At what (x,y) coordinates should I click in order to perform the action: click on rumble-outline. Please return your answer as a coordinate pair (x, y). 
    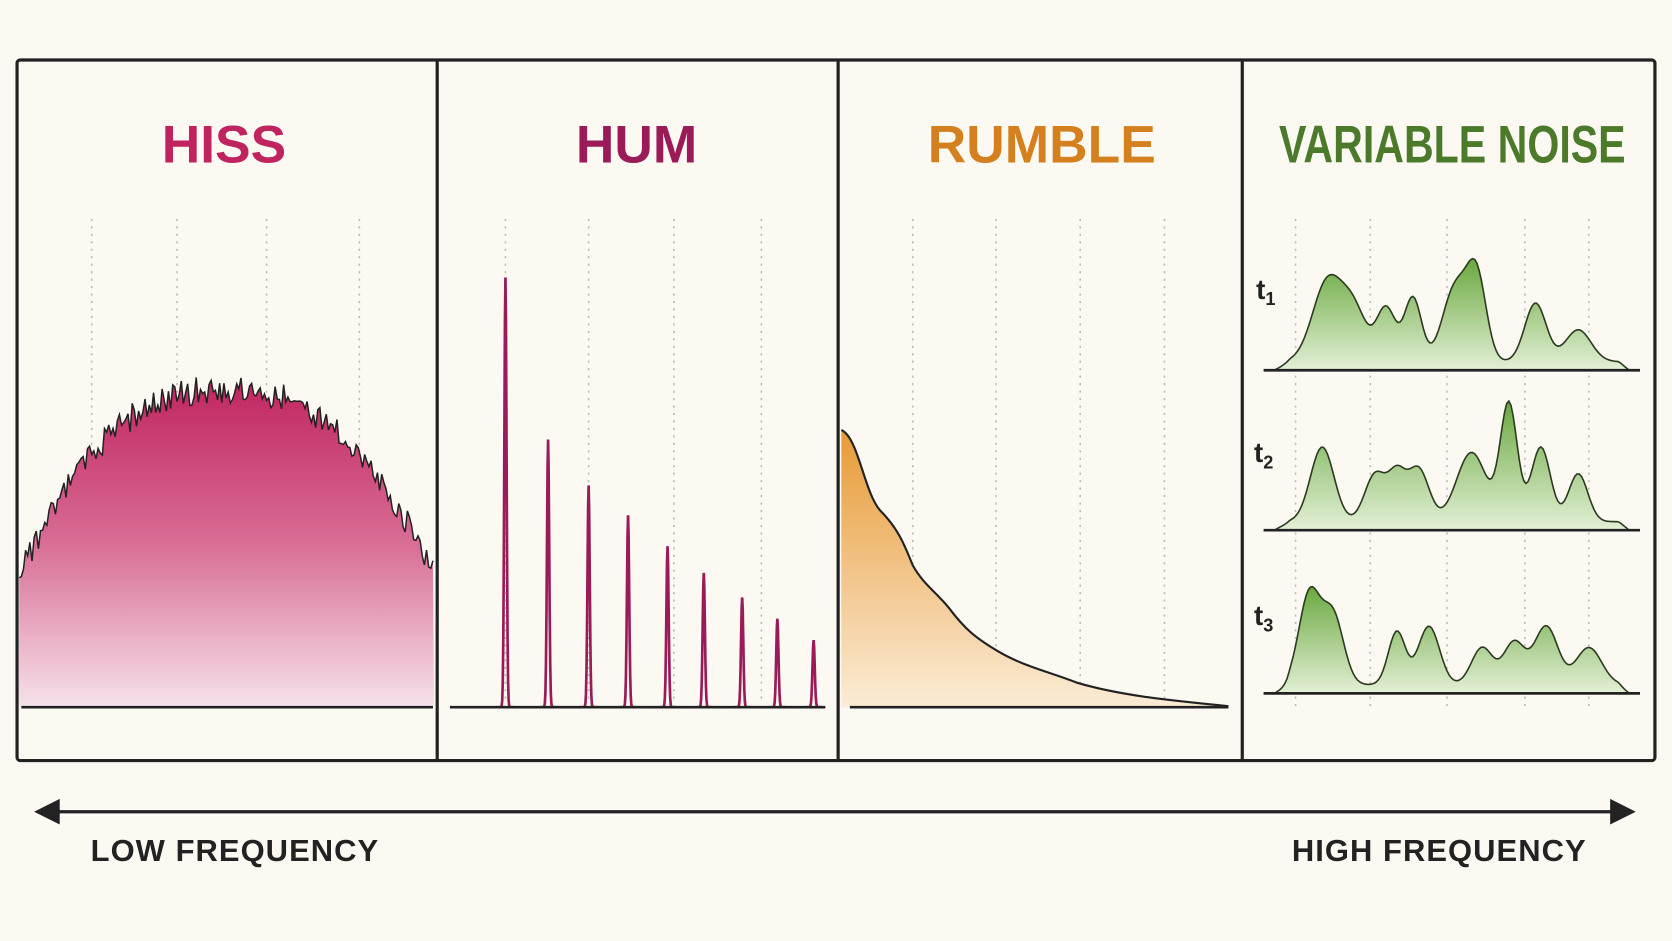
    Looking at the image, I should click on (1034, 568).